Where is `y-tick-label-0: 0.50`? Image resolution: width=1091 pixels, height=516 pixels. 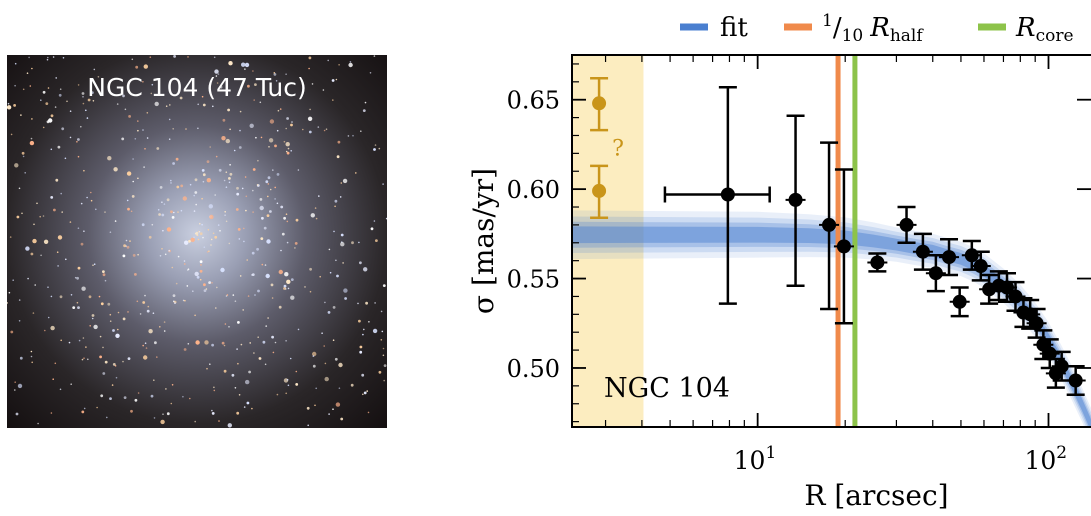
y-tick-label-0: 0.50 is located at coordinates (533, 369).